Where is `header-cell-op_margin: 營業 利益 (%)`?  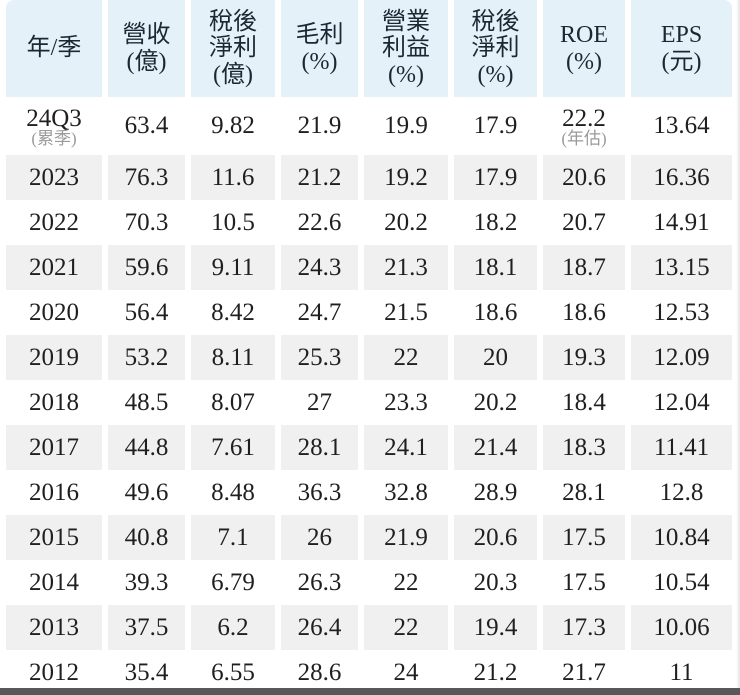 header-cell-op_margin: 營業 利益 (%) is located at coordinates (406, 48).